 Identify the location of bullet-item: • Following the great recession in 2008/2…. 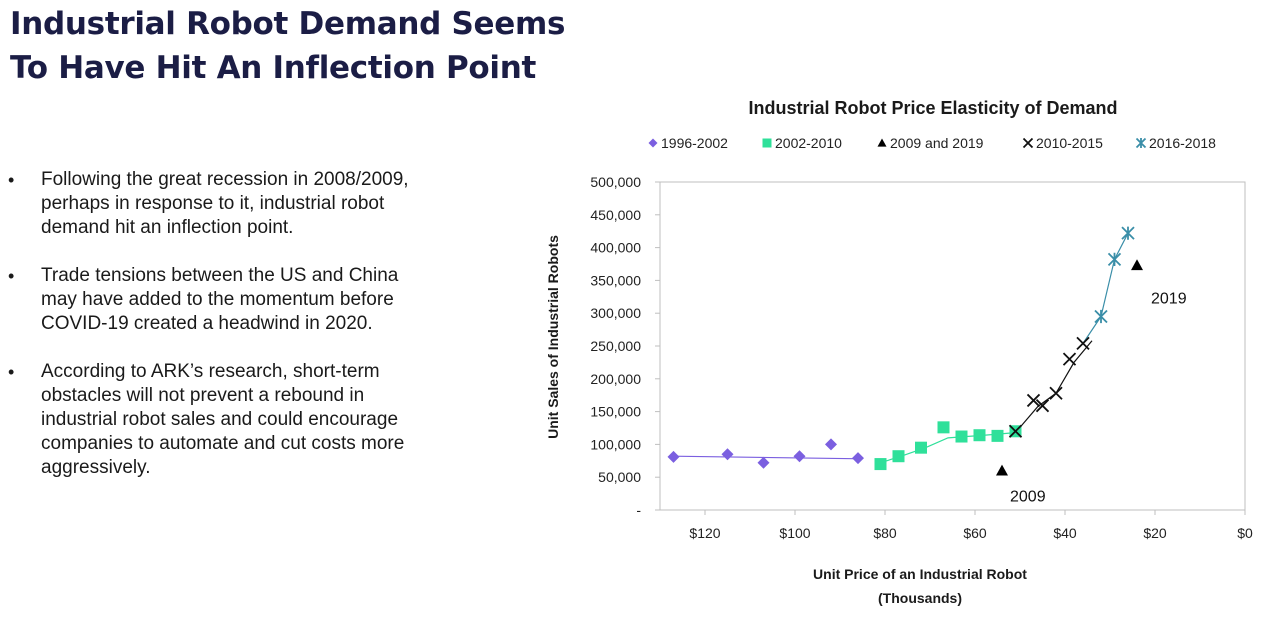
(243, 204).